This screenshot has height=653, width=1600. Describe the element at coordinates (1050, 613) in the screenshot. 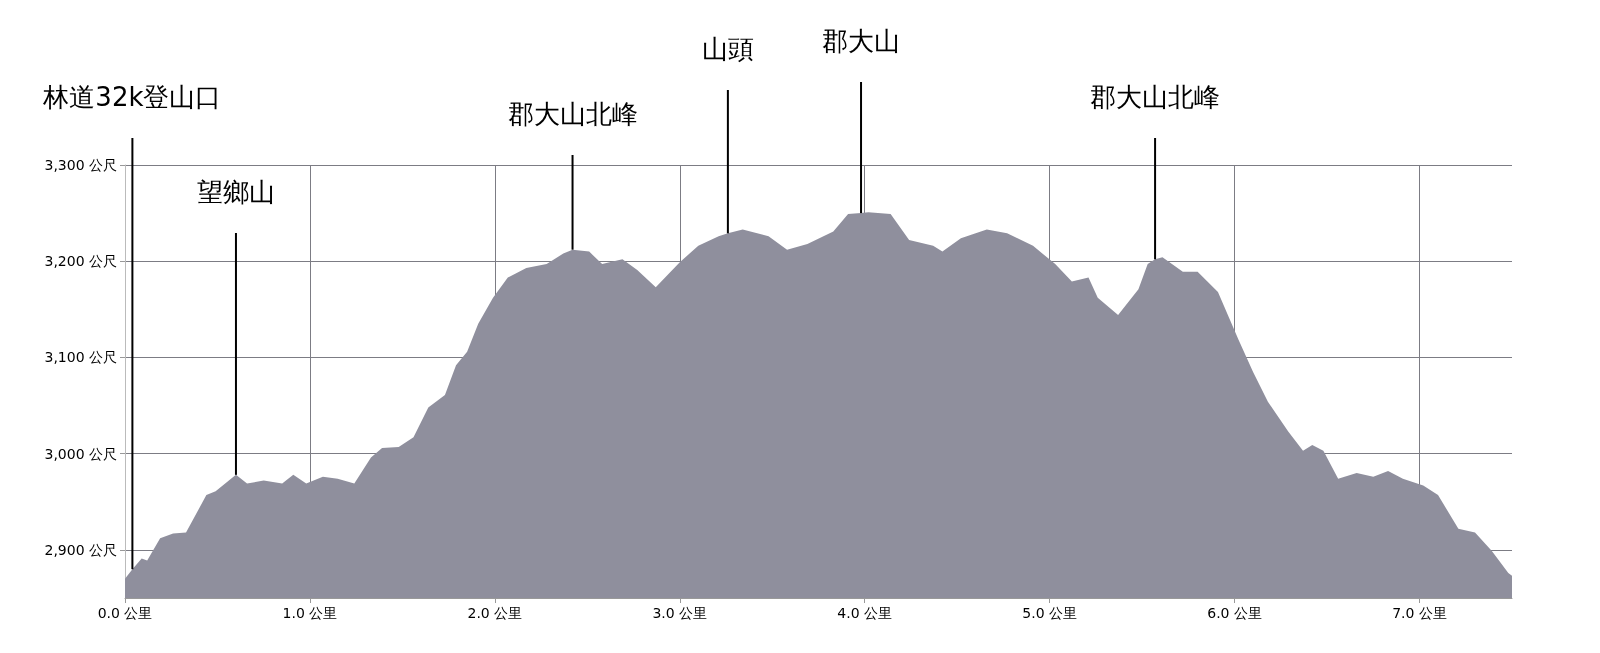

I see `x-tick-label: 5.0 公里` at that location.